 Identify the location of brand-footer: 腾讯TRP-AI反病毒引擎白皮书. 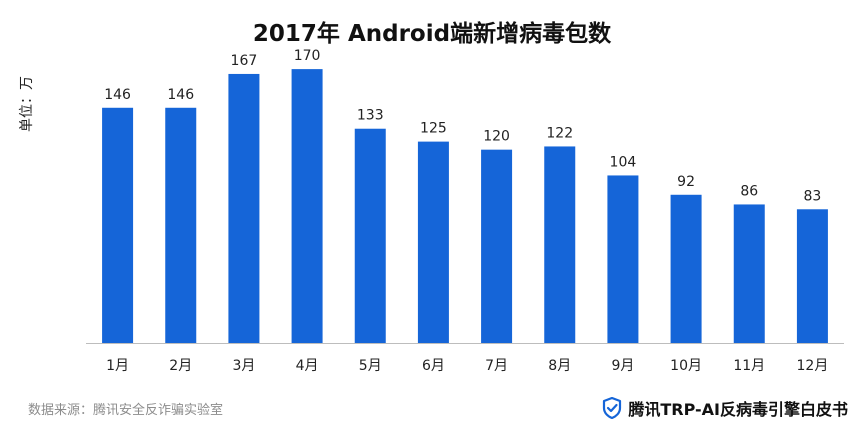
(725, 408).